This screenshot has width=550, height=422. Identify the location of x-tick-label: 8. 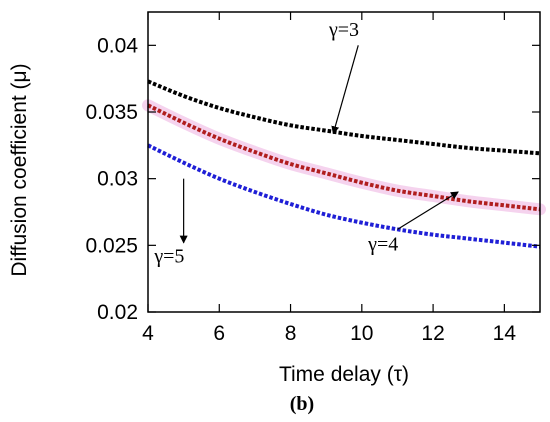
(291, 333).